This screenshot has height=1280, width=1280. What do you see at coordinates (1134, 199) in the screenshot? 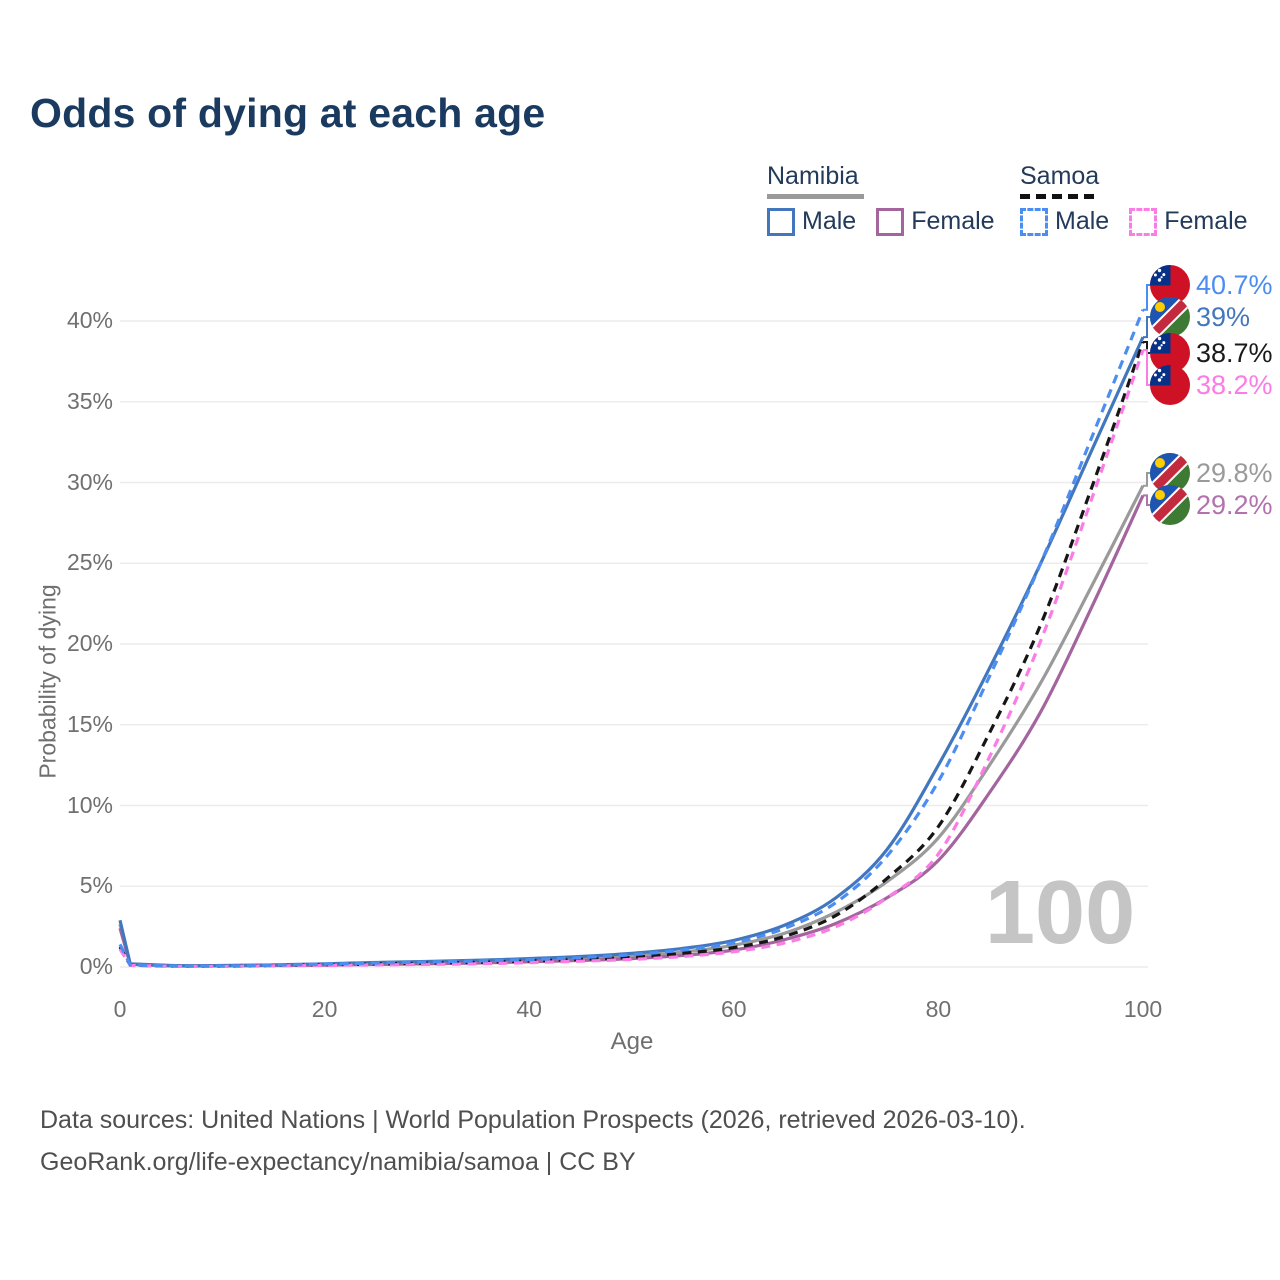
I see `legend-group-samoa: Samoa Male Female` at bounding box center [1134, 199].